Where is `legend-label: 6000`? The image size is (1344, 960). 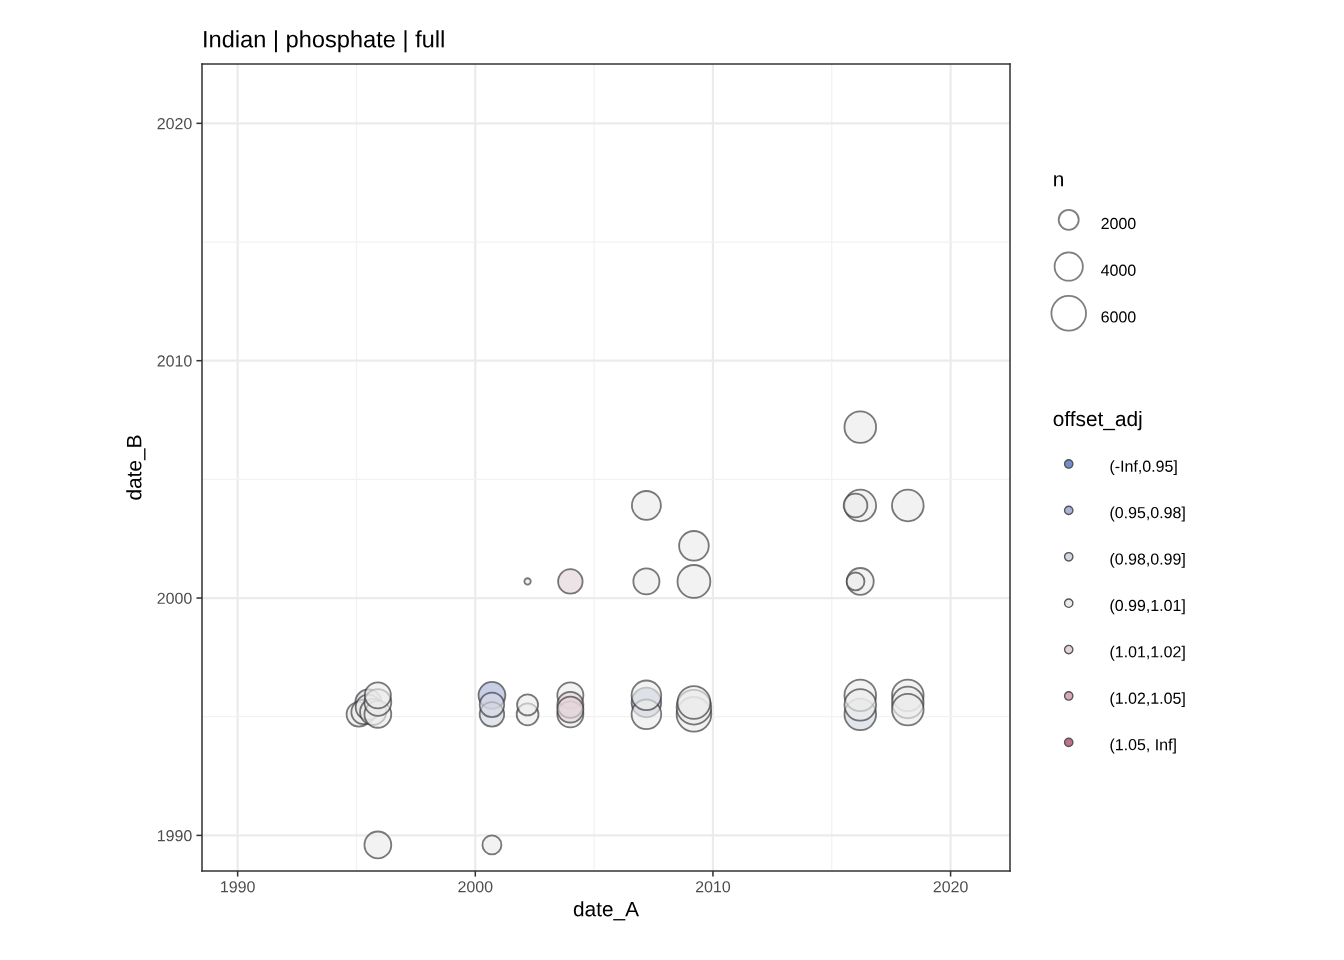
legend-label: 6000 is located at coordinates (1118, 317).